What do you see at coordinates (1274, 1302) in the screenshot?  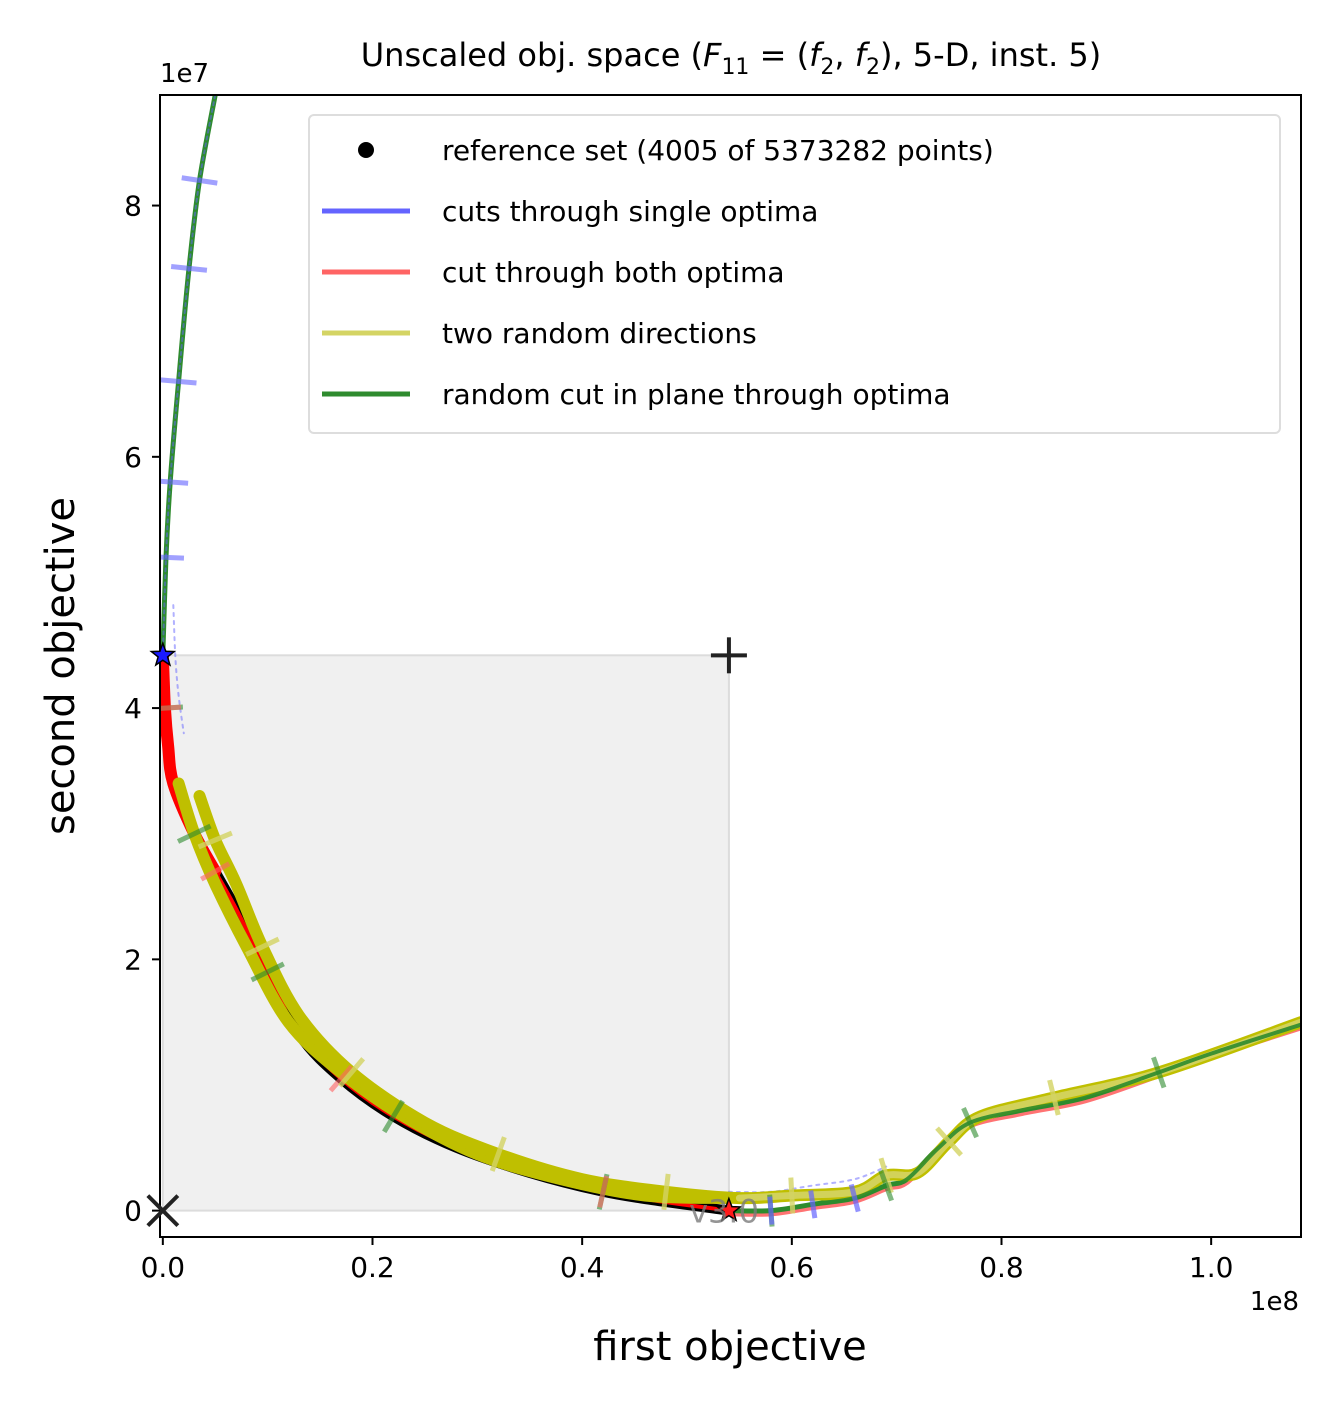 I see `x-multiplier: 1e8` at bounding box center [1274, 1302].